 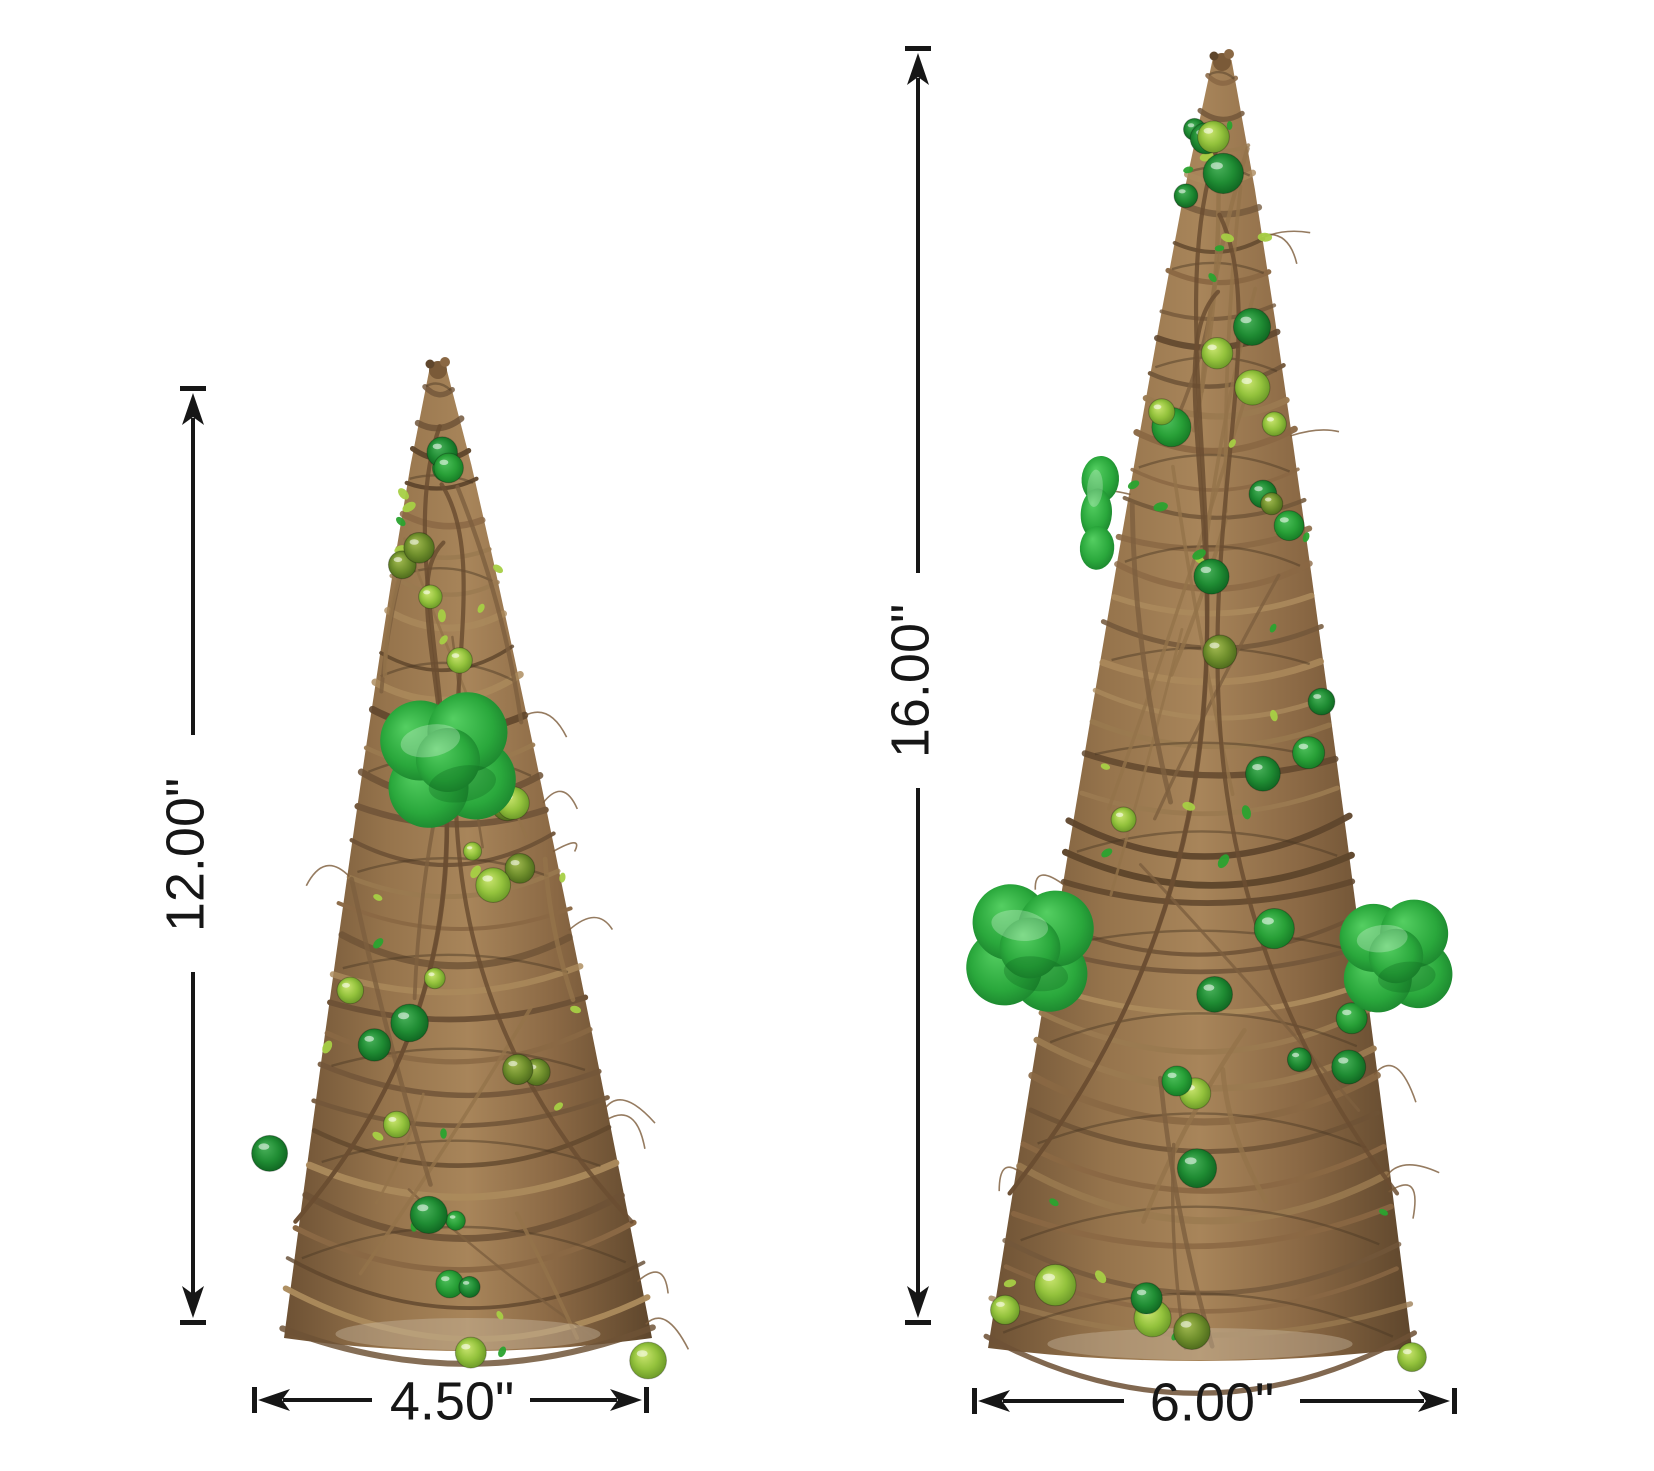 I want to click on arrowhead-left-icon, so click(x=274, y=1400).